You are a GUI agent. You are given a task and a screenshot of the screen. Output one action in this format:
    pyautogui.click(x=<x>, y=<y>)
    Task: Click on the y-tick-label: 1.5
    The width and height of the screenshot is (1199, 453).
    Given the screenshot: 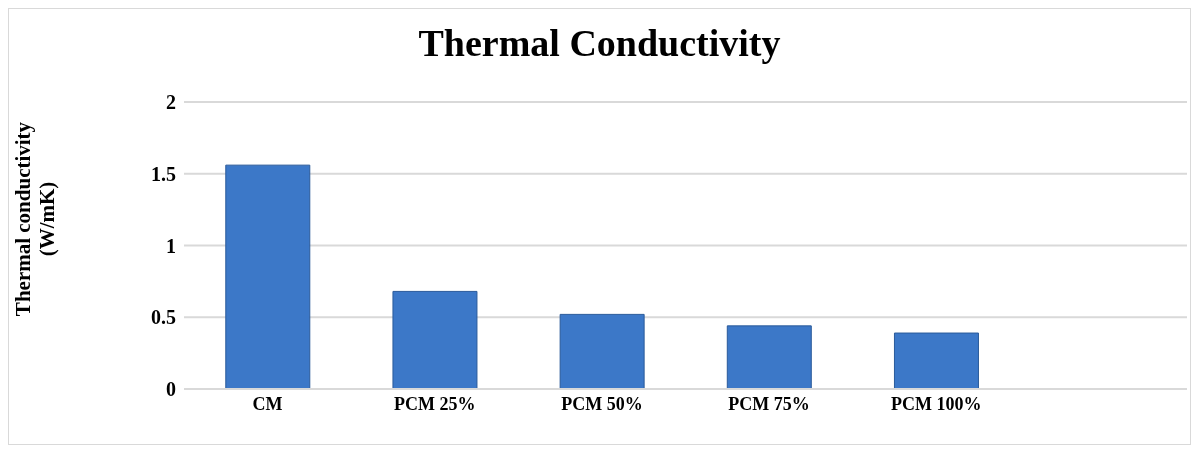 What is the action you would take?
    pyautogui.click(x=163, y=173)
    